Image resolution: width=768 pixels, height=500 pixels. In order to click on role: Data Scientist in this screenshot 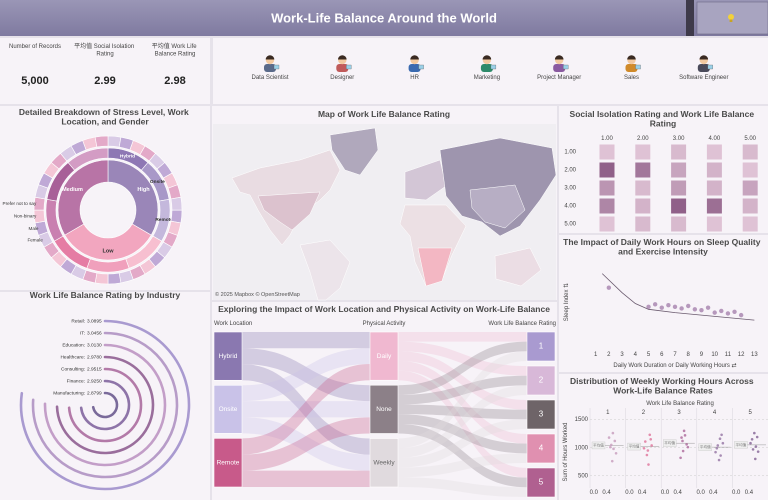, I will do `click(270, 68)`.